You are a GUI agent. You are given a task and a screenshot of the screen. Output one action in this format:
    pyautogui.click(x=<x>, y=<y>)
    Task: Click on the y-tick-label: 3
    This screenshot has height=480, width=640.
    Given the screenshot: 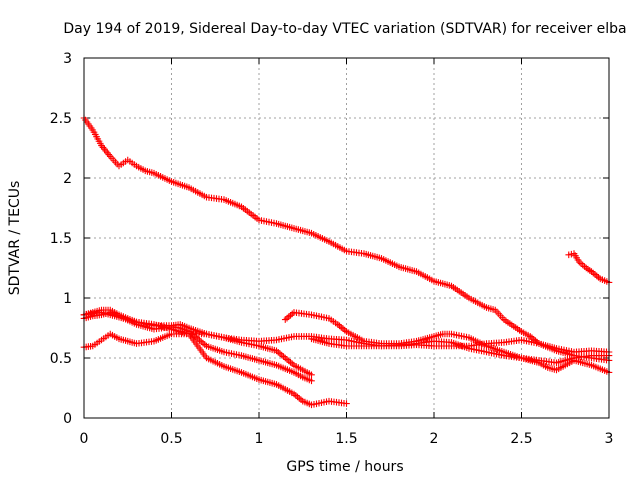 What is the action you would take?
    pyautogui.click(x=67, y=59)
    